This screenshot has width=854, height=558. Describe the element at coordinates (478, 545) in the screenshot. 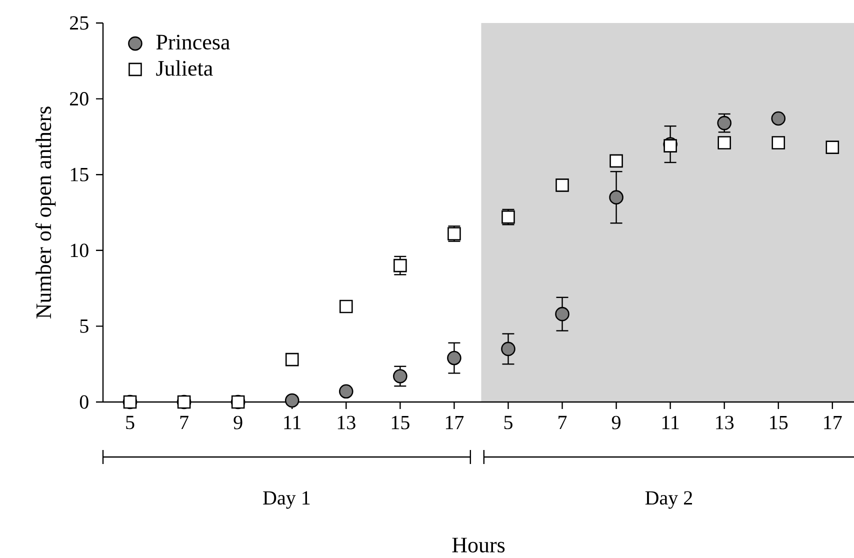

I see `x-axis-title: Hours` at that location.